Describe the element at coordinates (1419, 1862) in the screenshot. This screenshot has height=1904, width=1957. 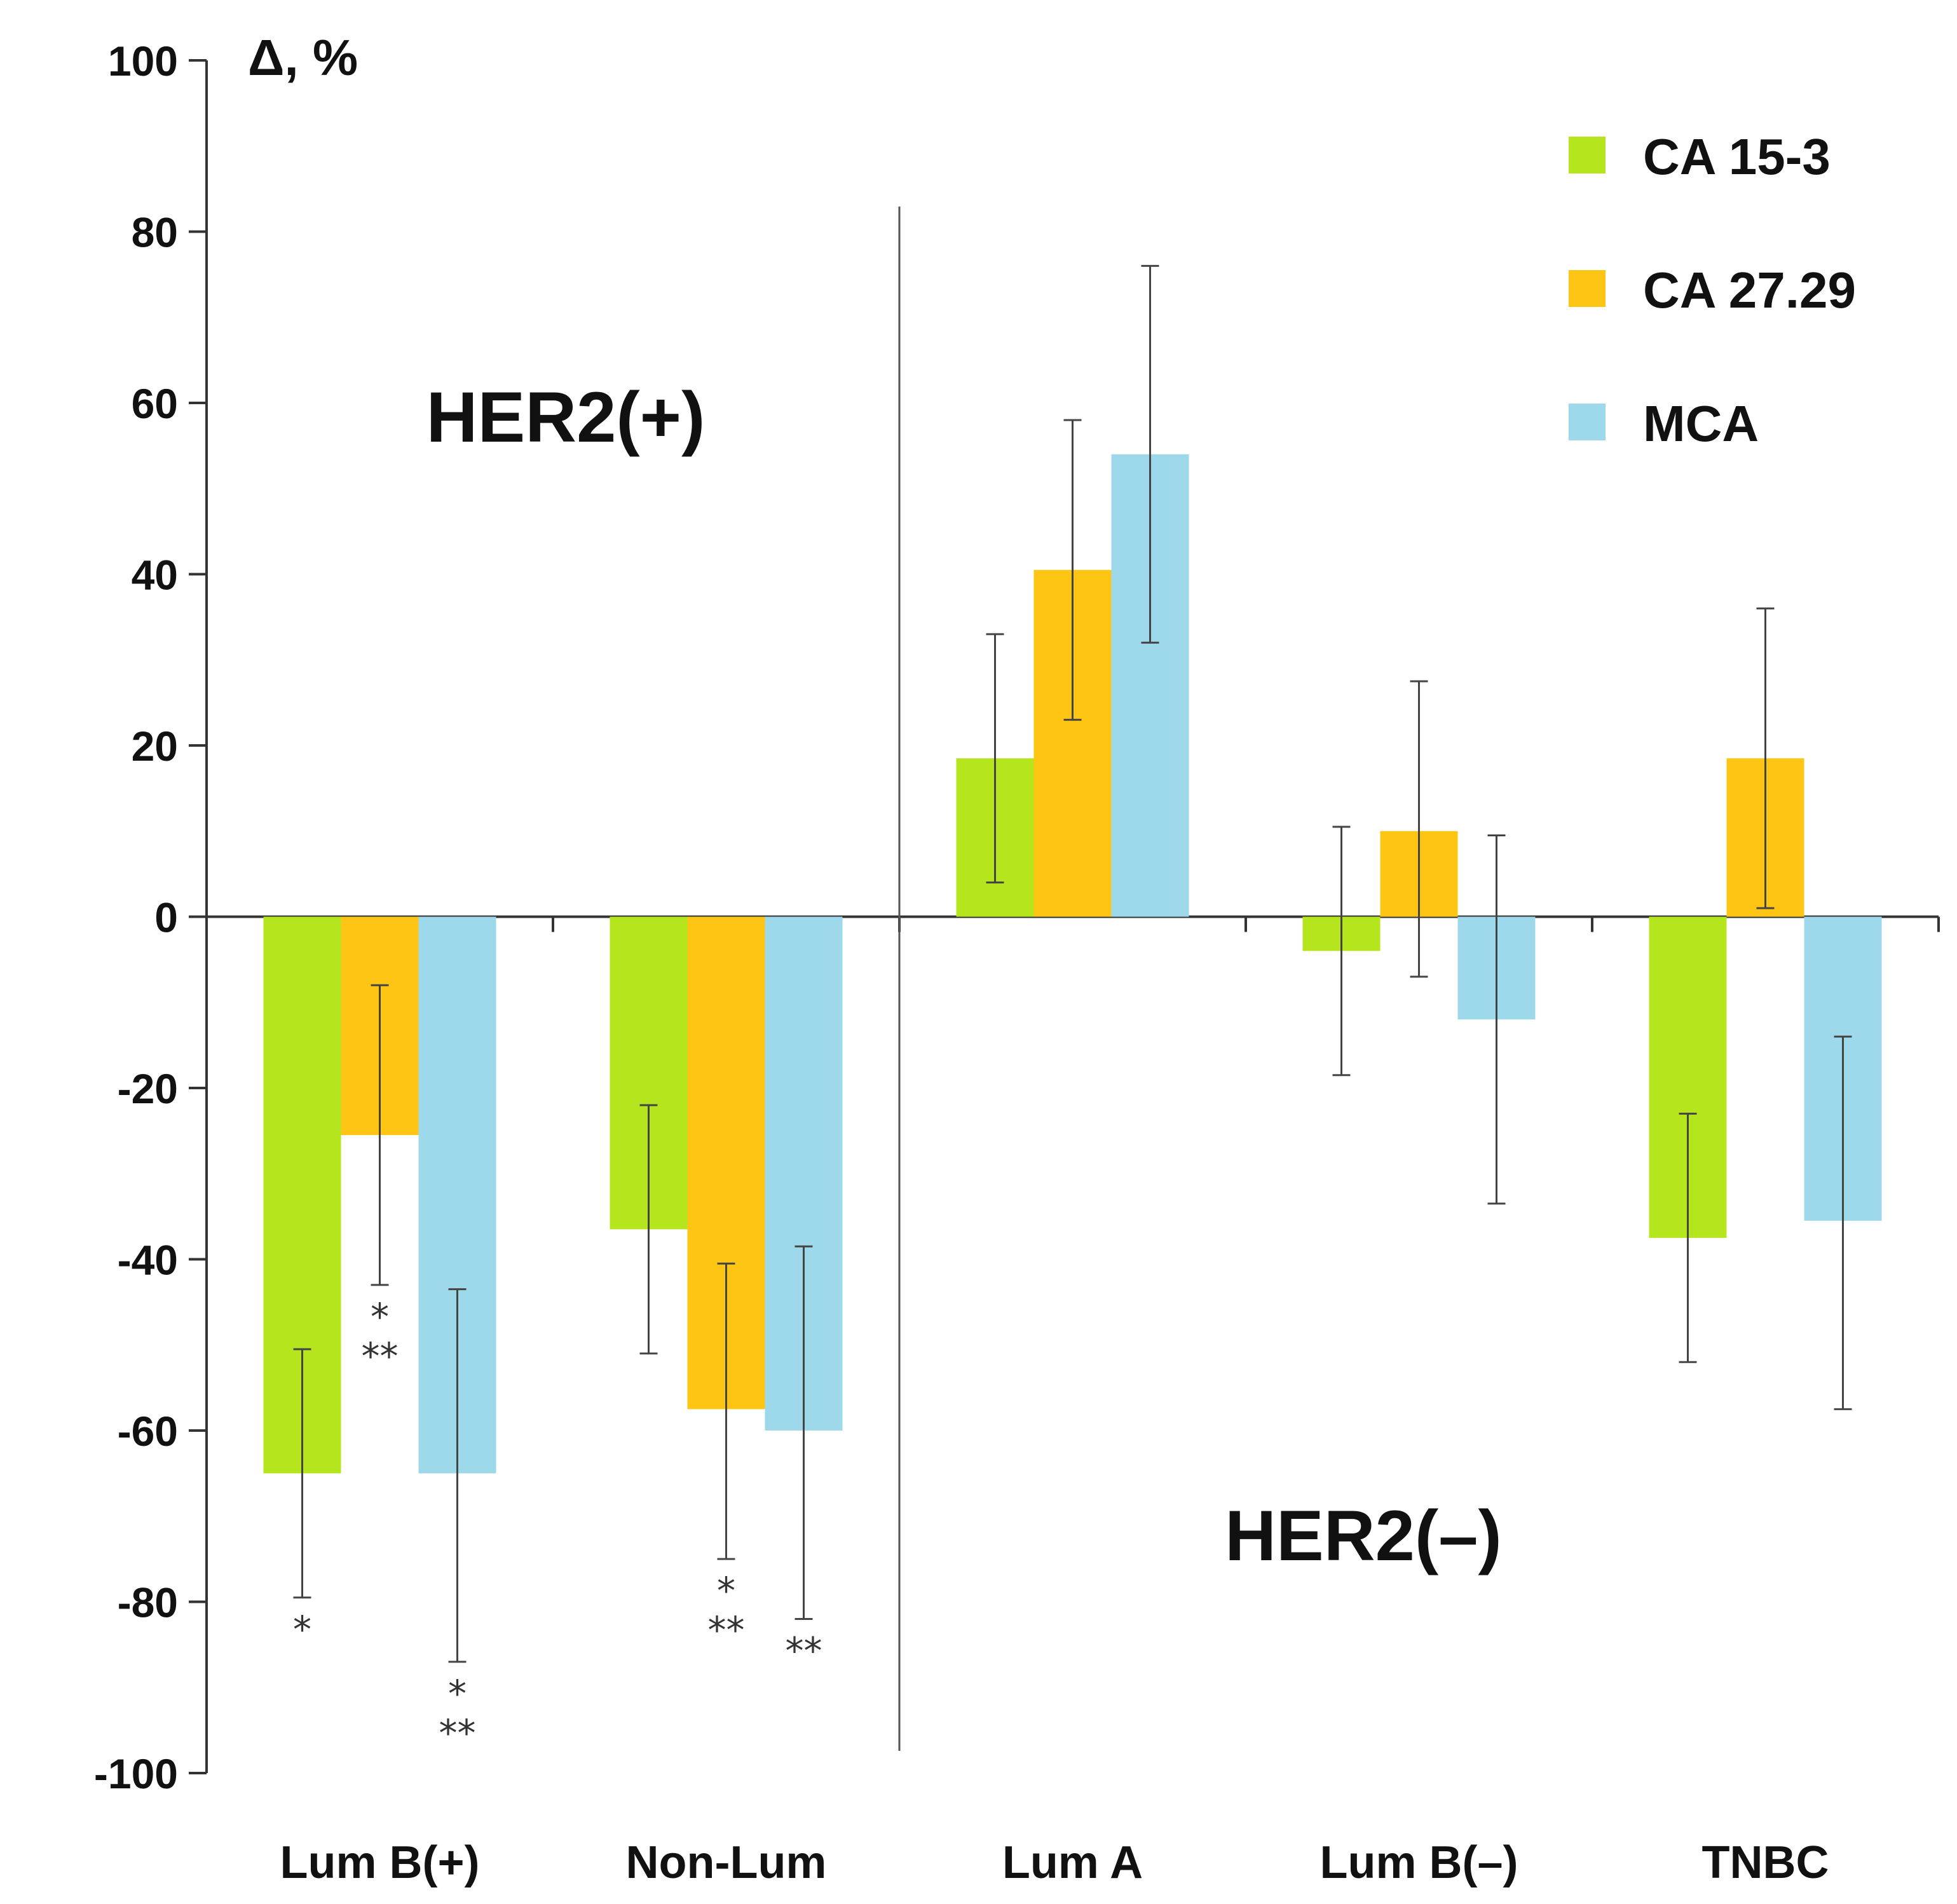
I see `x-tick-label: Lum B(–)` at that location.